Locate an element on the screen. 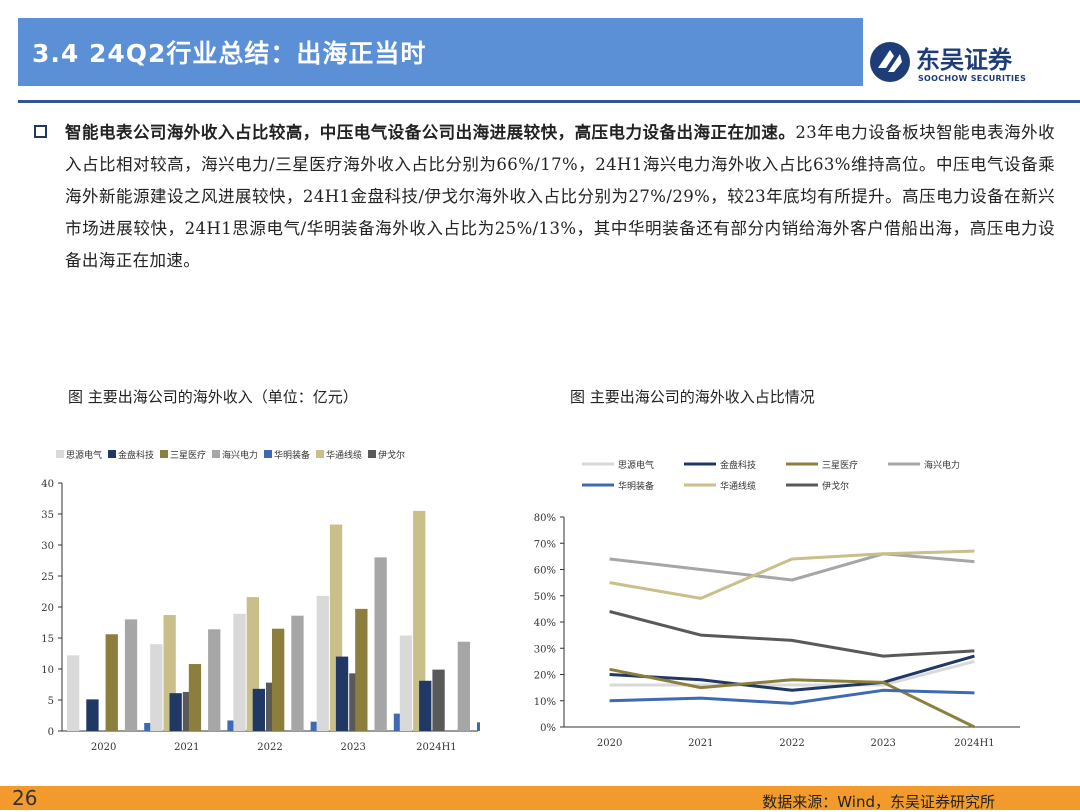 The width and height of the screenshot is (1080, 812). y-tick-label: 20% is located at coordinates (545, 676).